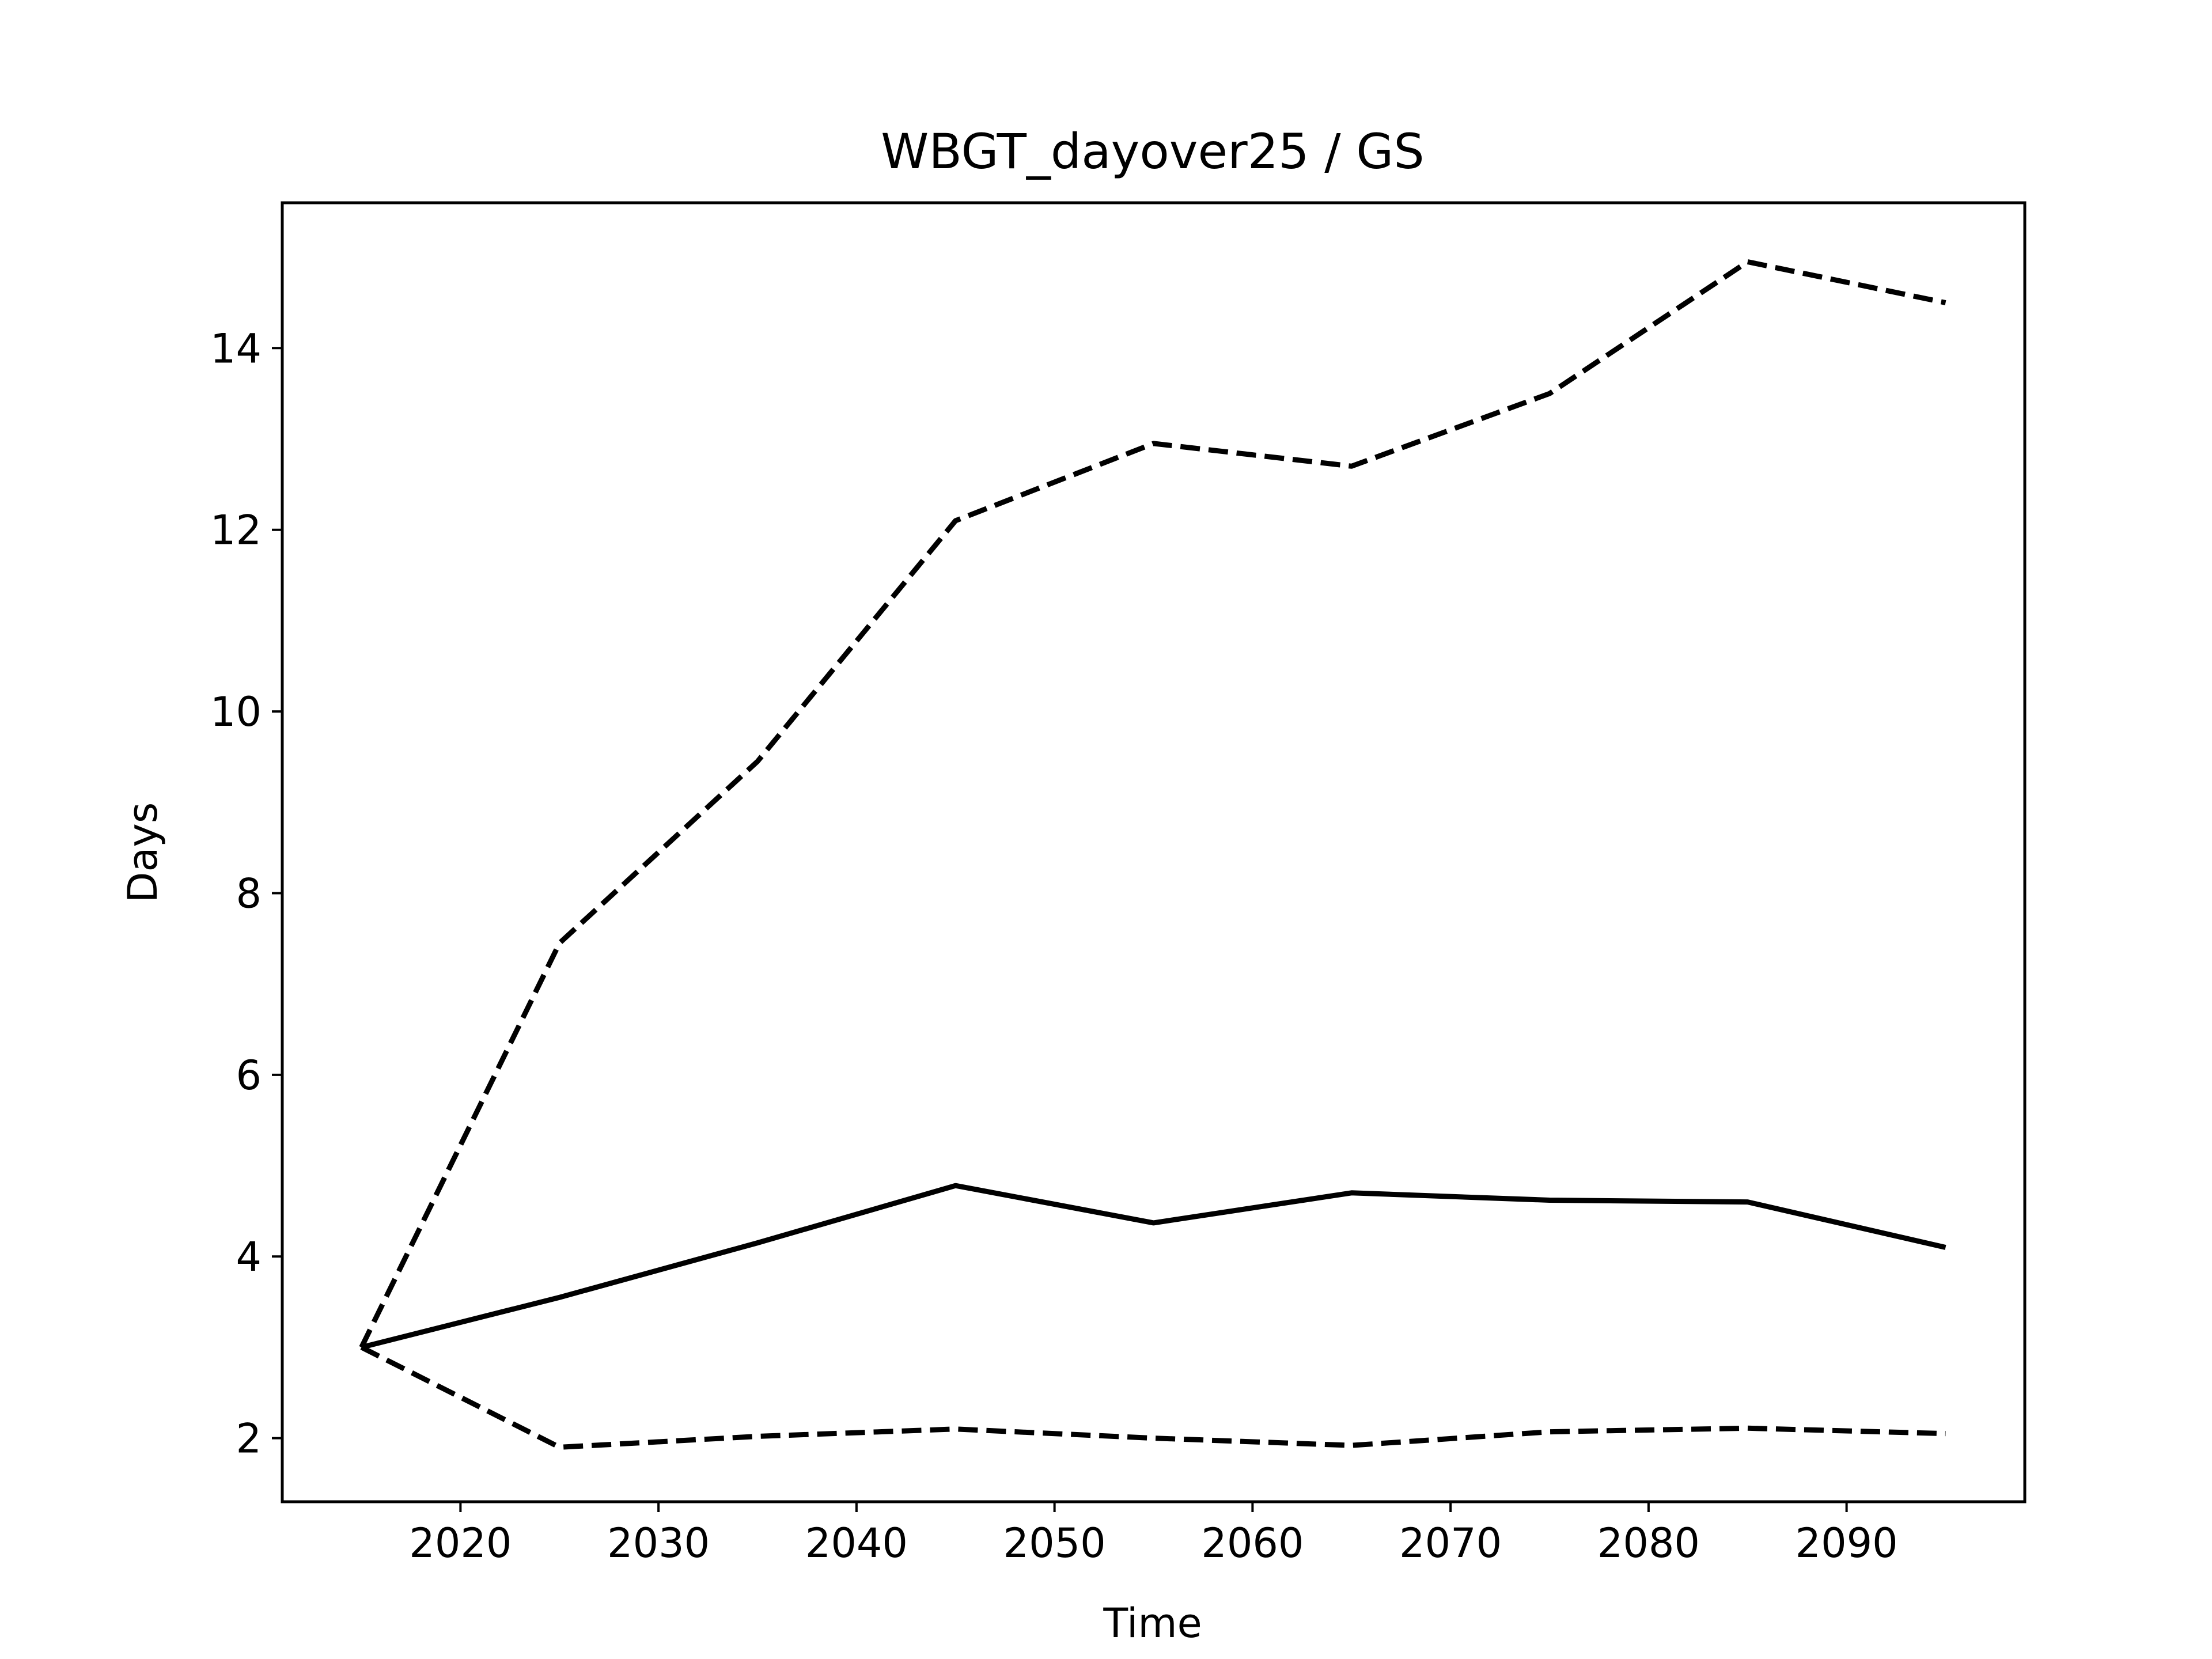 This screenshot has height=1659, width=2212. I want to click on x-tick-label: 2040, so click(856, 1543).